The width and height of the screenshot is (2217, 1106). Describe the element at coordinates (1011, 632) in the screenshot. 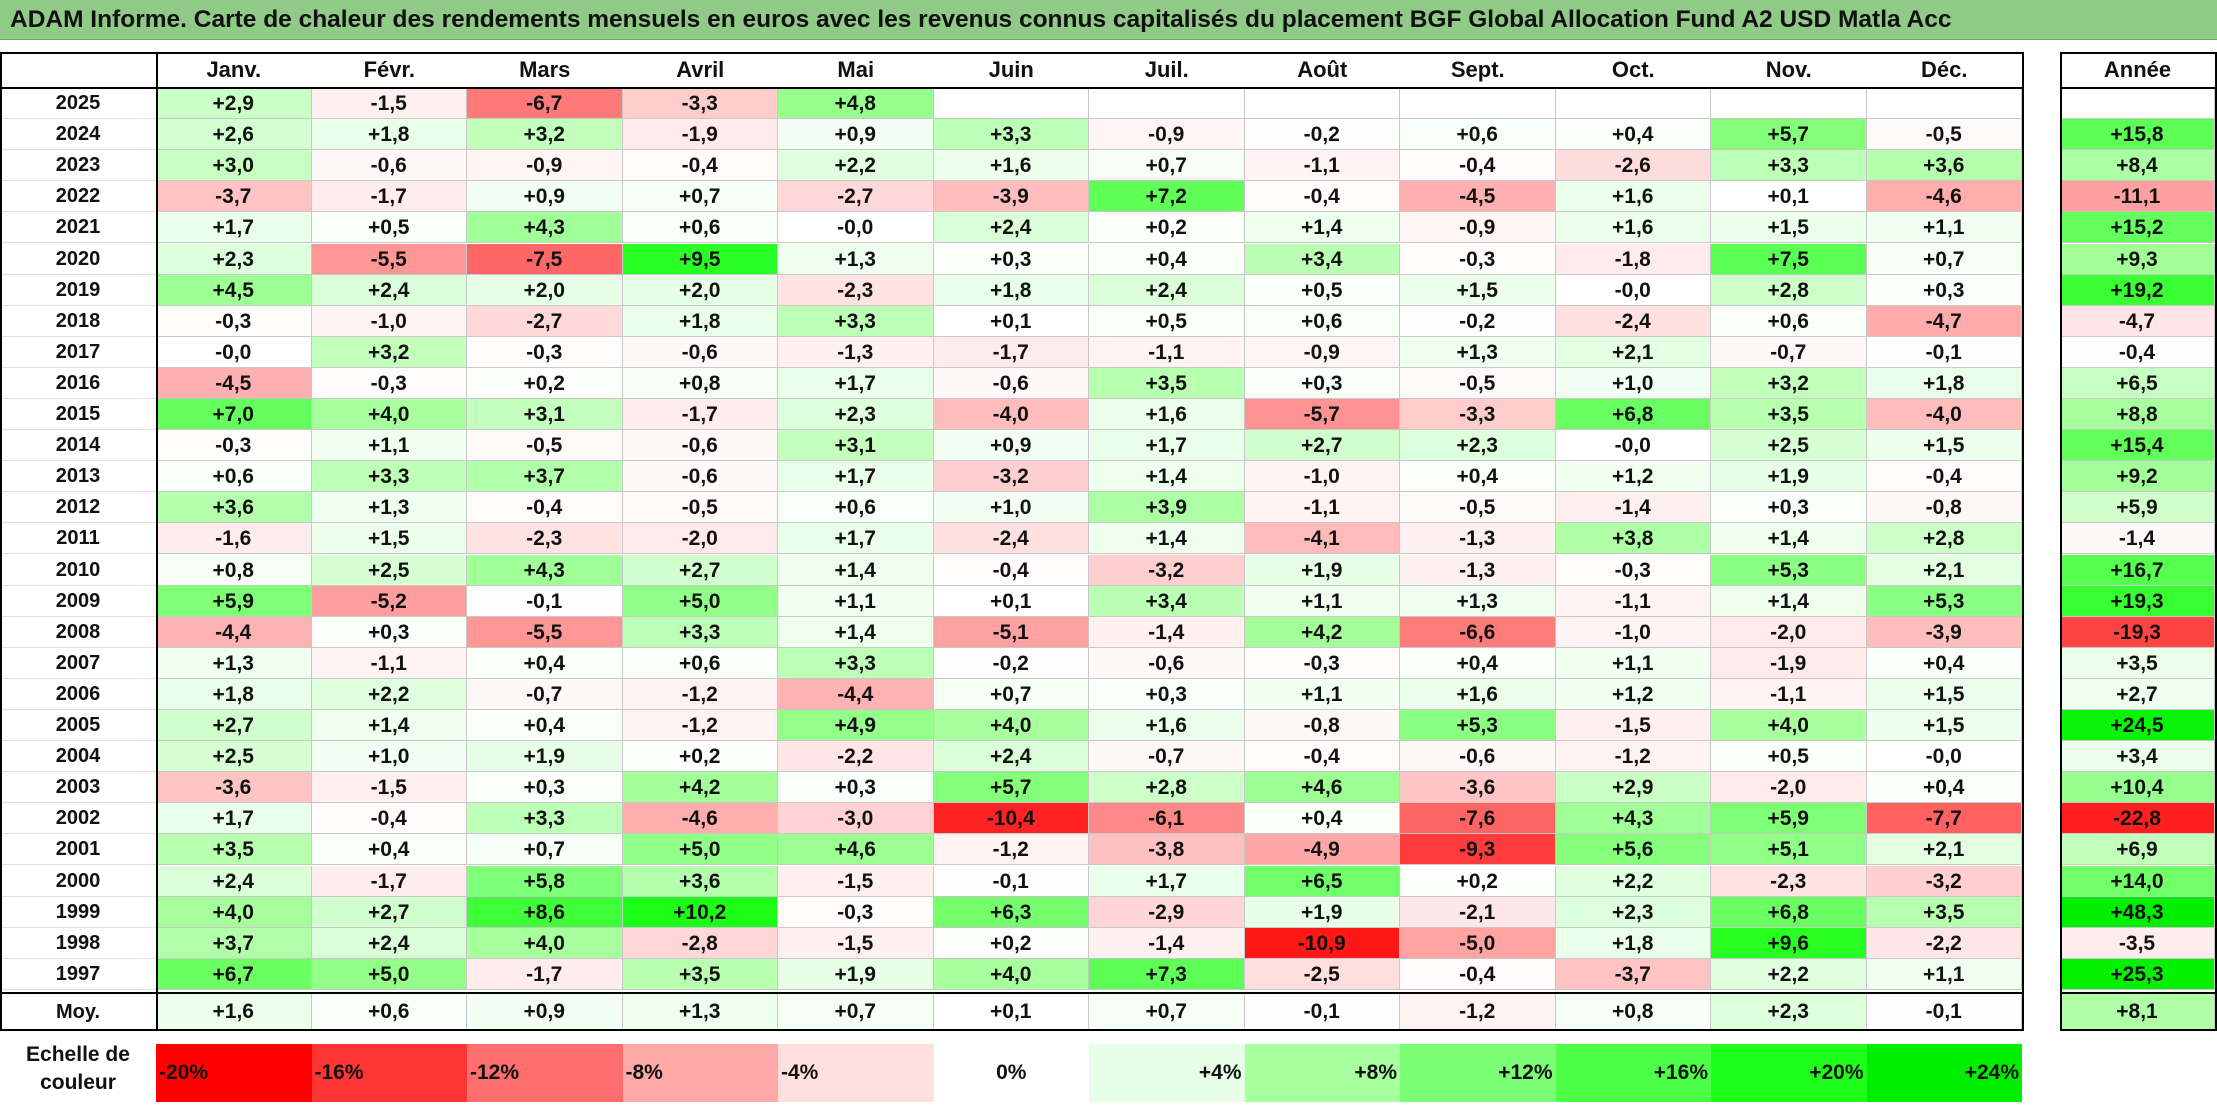

I see `heatmap-cell: -5,1` at that location.